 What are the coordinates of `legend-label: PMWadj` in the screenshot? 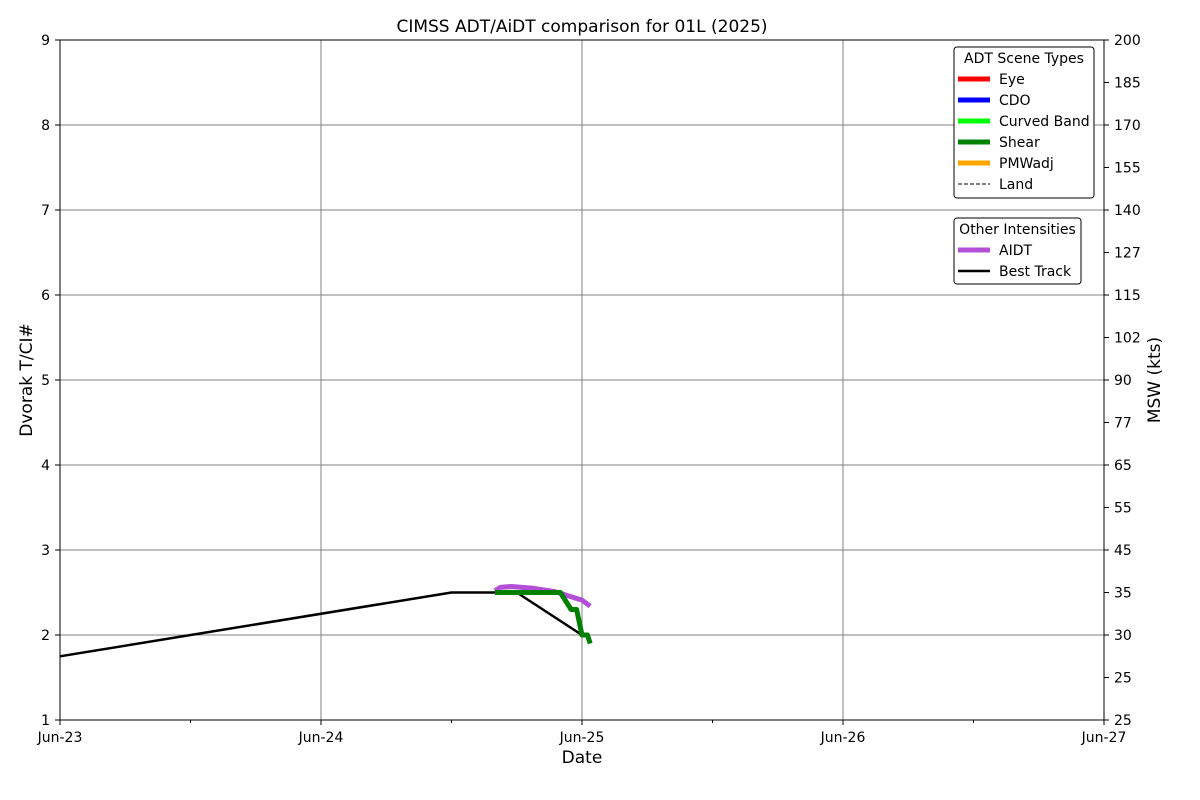 It's located at (1026, 164).